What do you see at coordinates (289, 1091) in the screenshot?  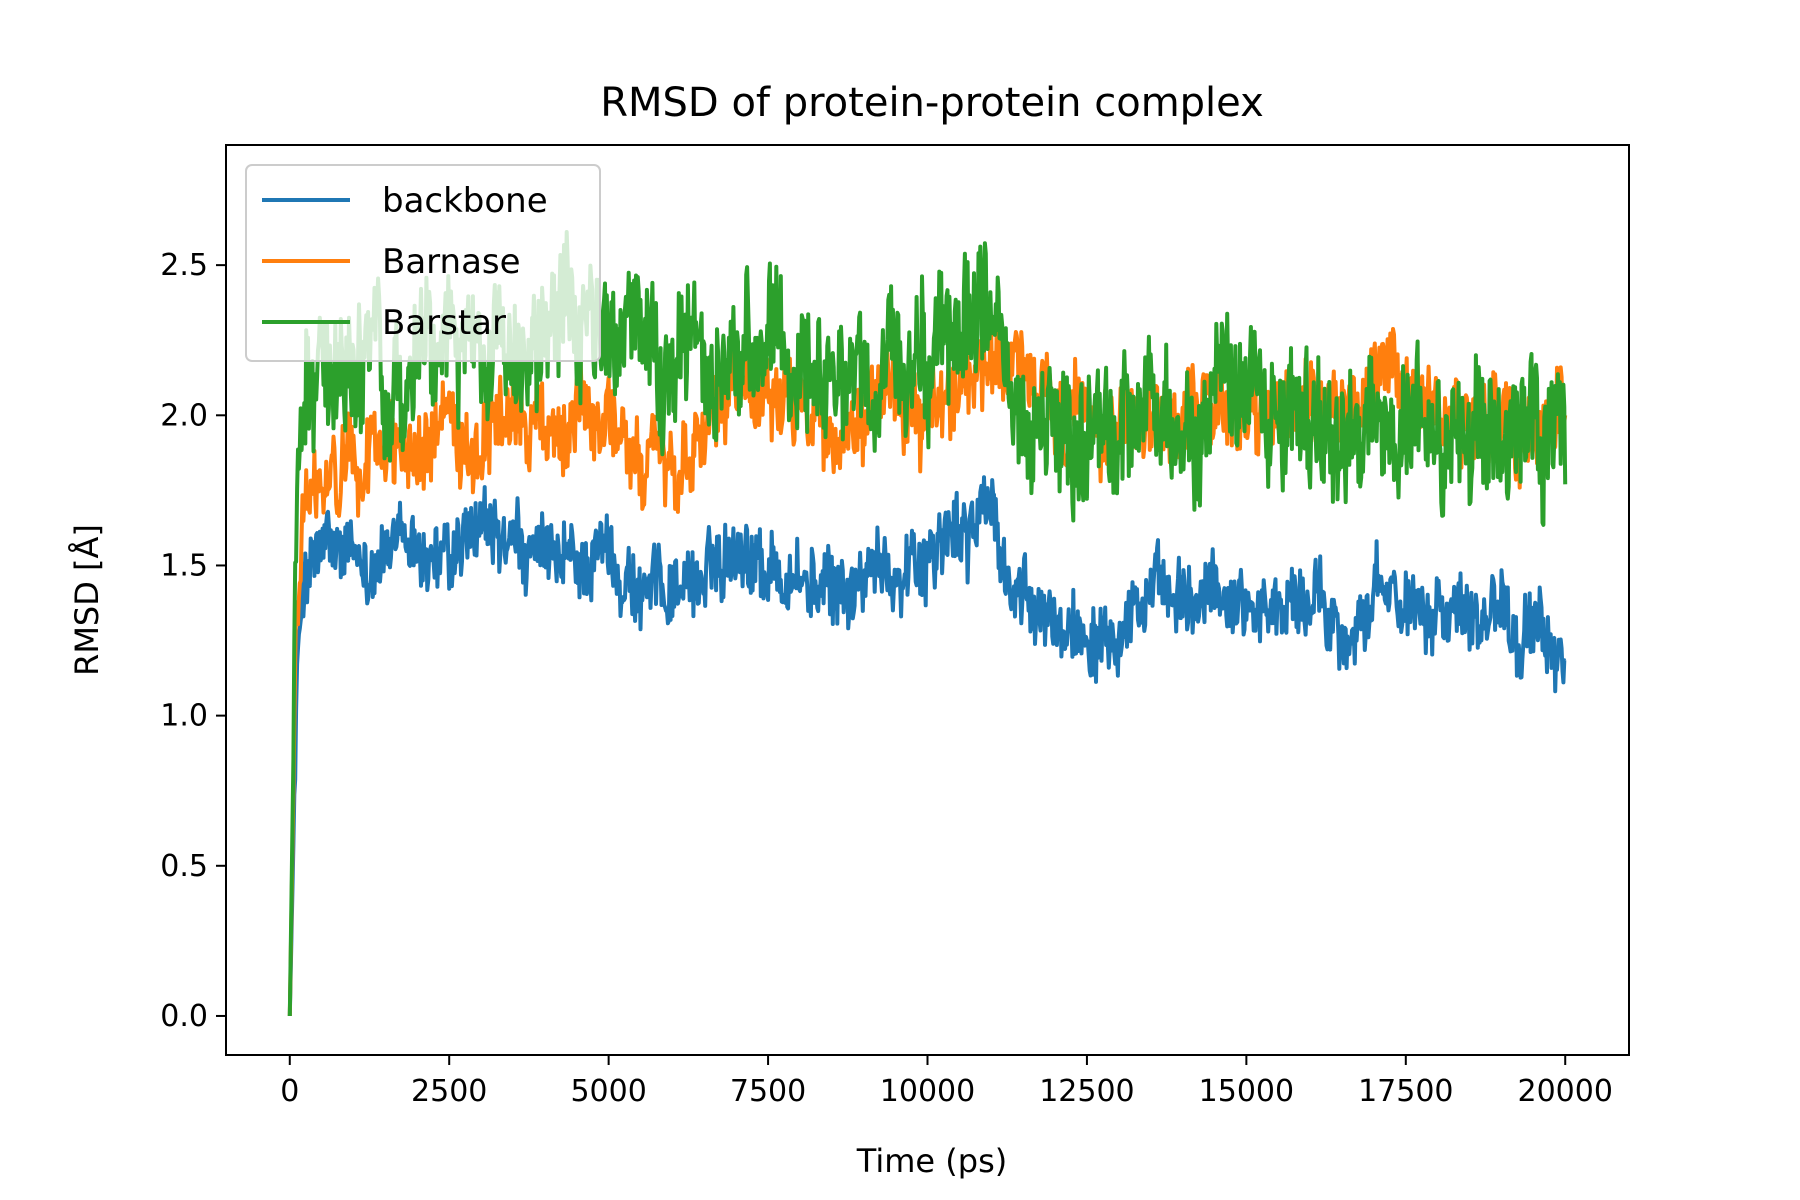 I see `x-tick-label: 0` at bounding box center [289, 1091].